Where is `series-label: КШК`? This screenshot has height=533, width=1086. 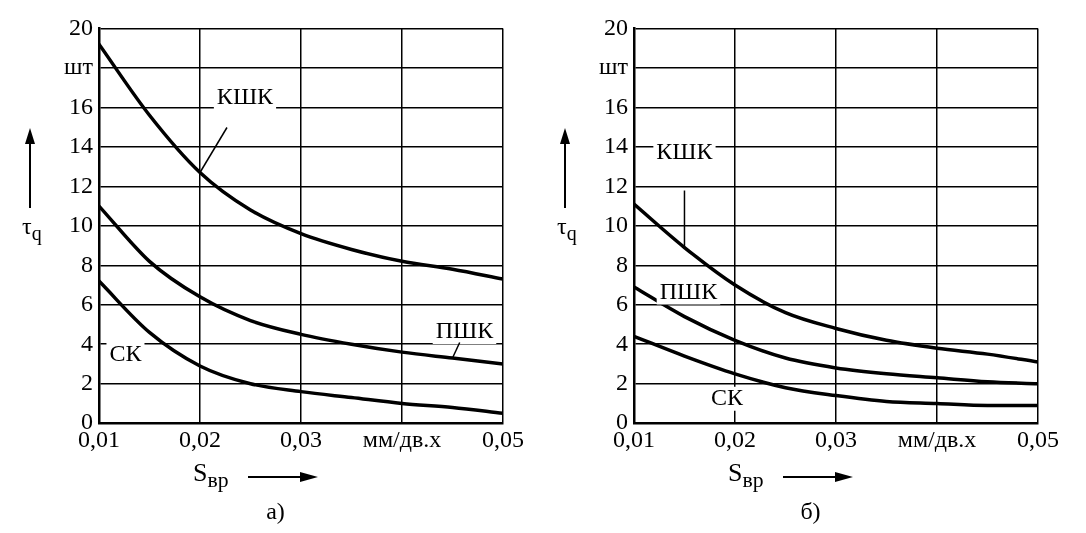
series-label: КШК is located at coordinates (685, 150).